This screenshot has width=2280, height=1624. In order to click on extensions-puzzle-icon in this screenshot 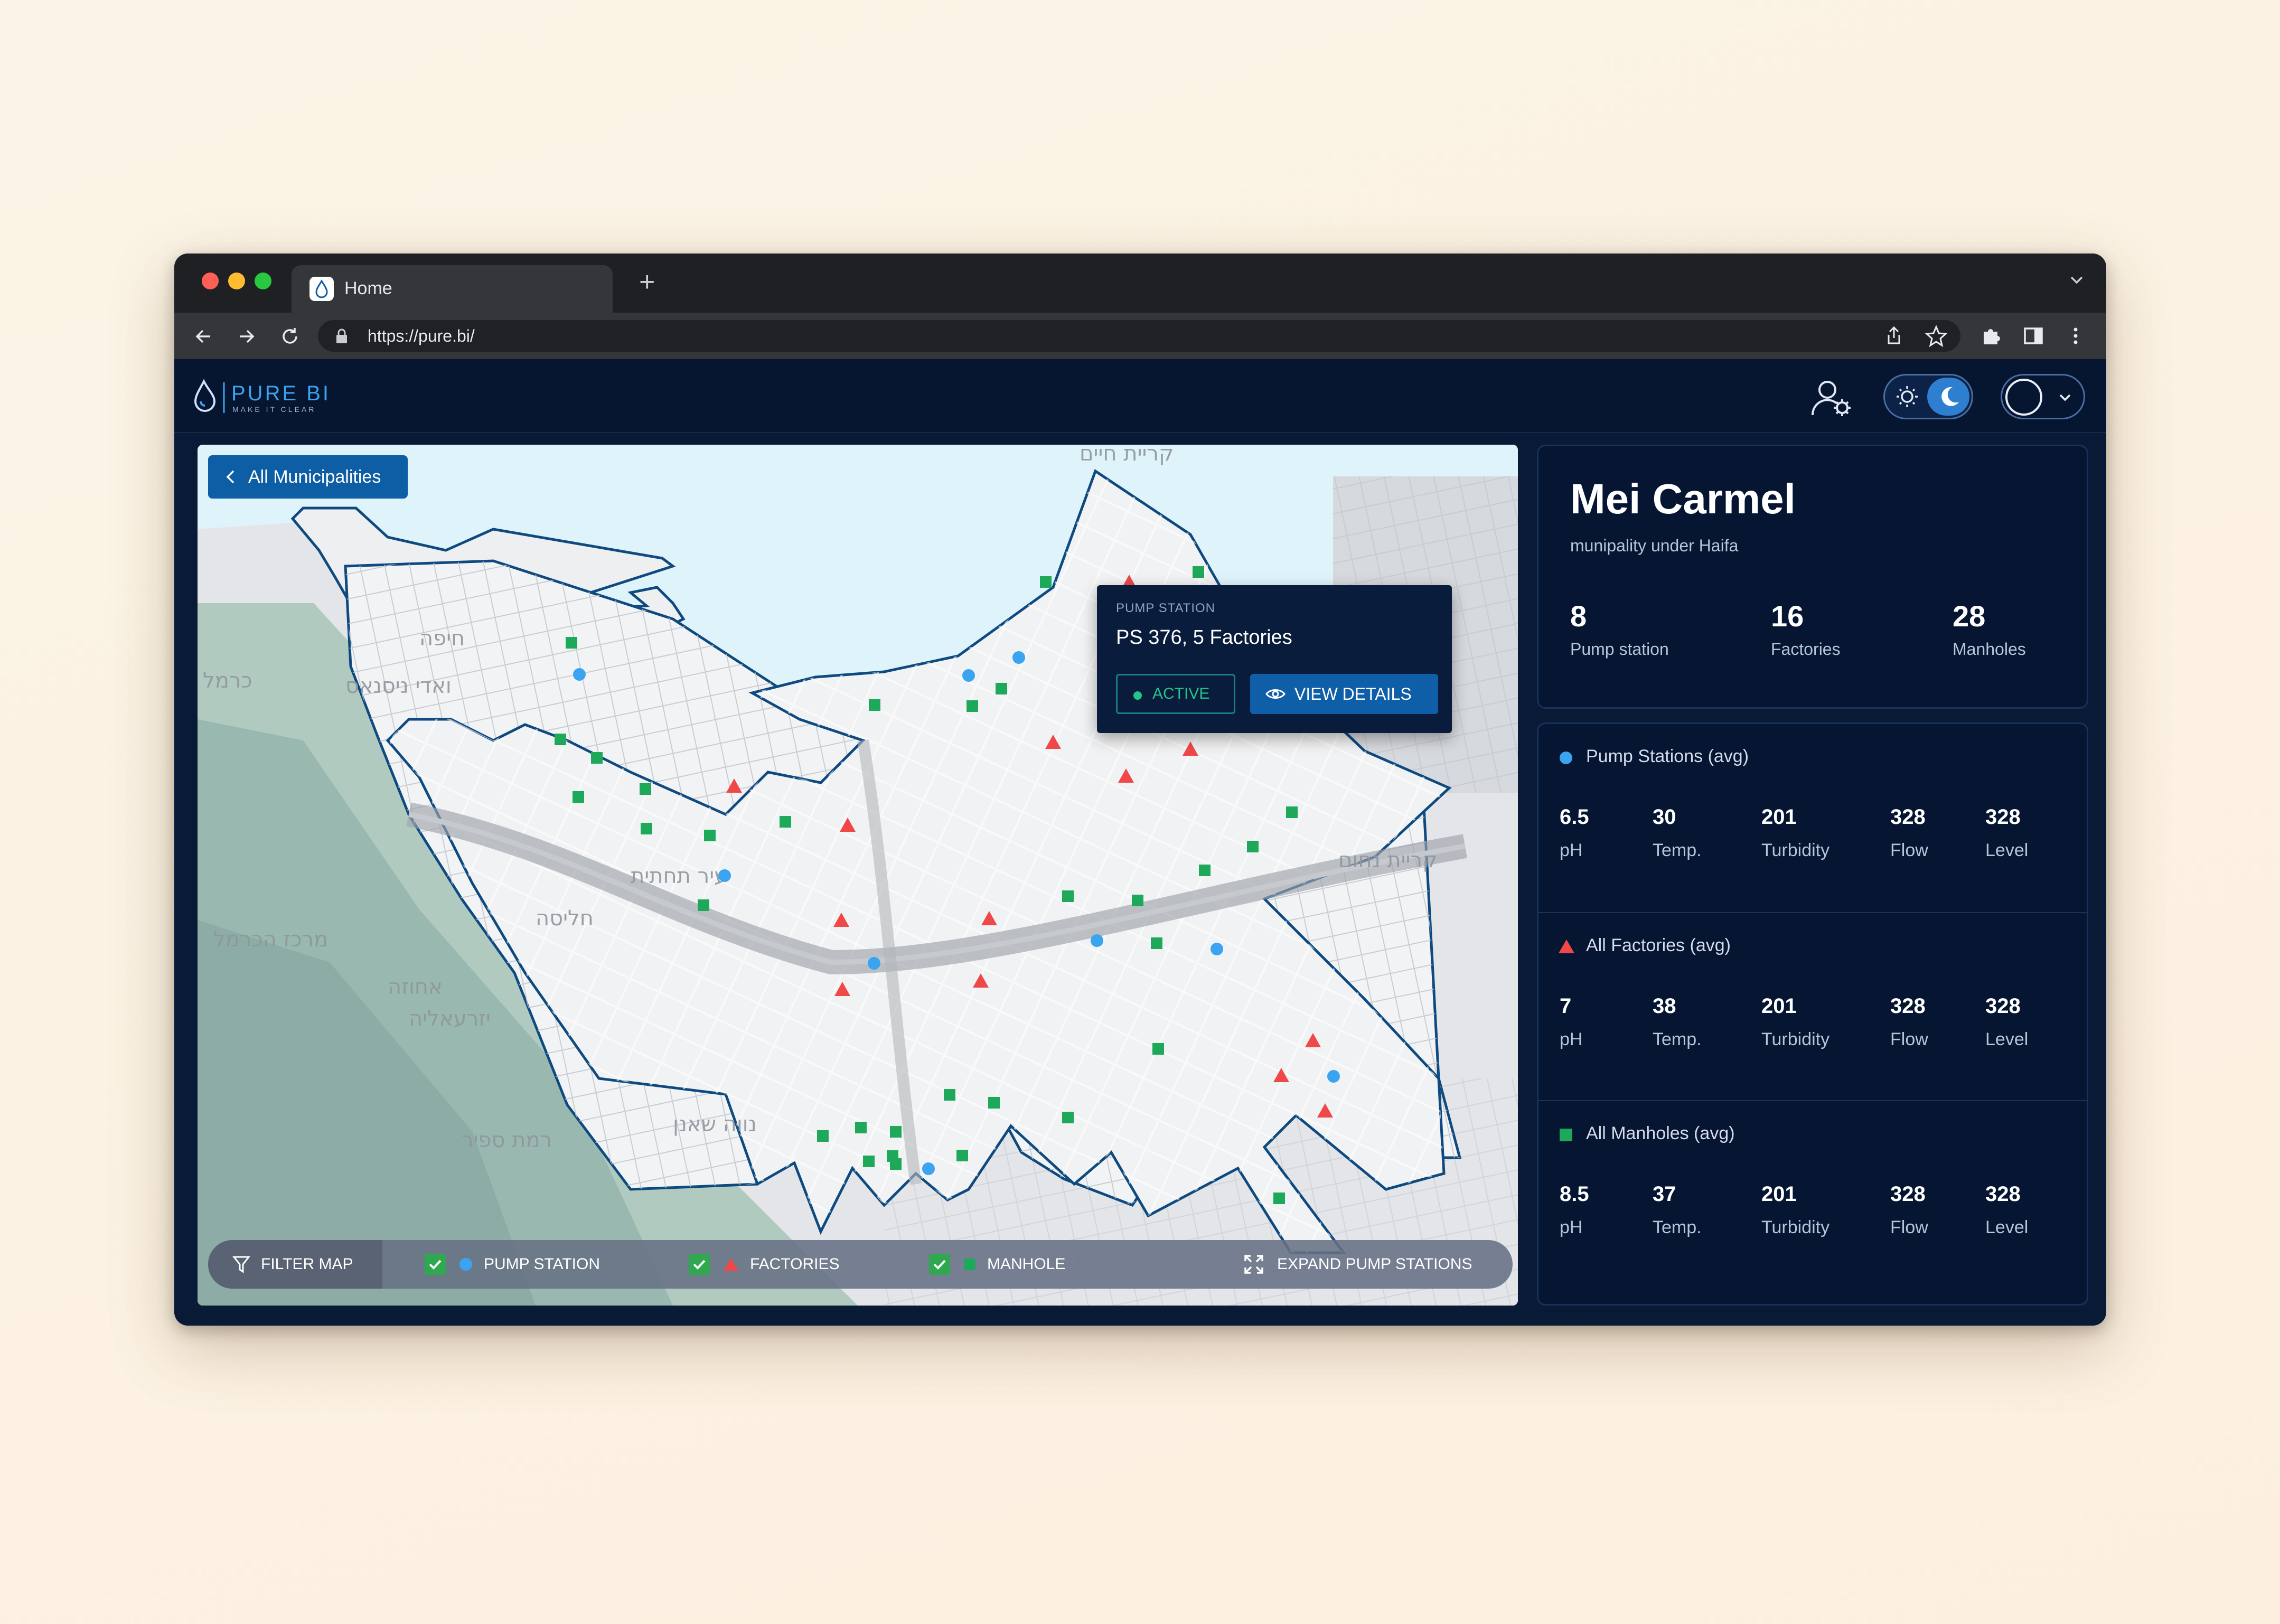, I will do `click(1991, 336)`.